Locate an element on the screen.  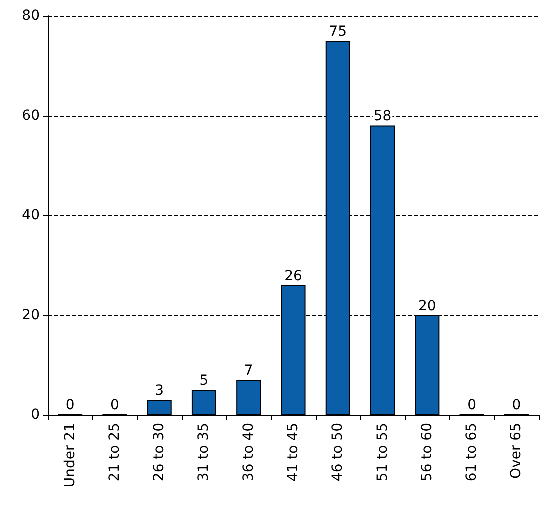
data-label: 20 is located at coordinates (427, 306).